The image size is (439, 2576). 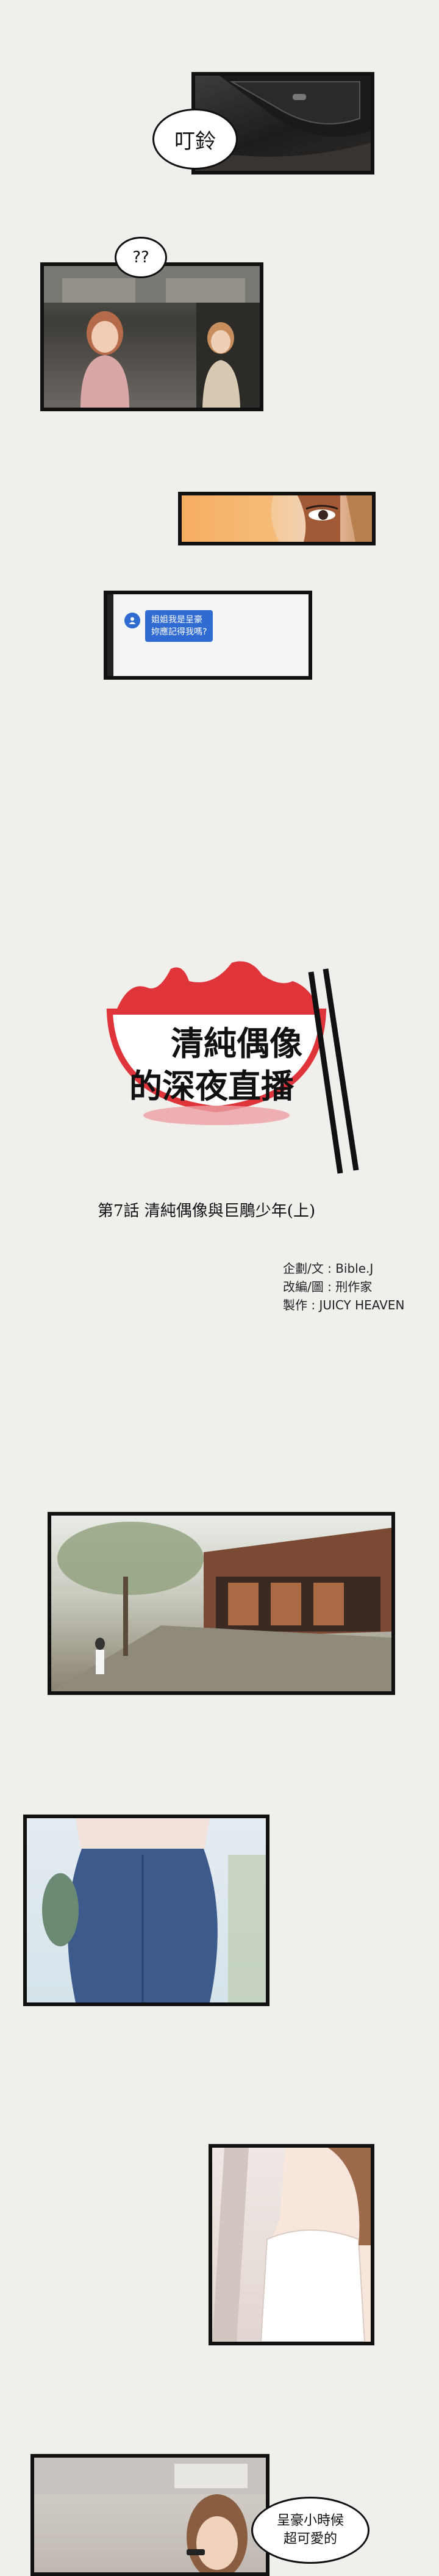 What do you see at coordinates (176, 620) in the screenshot?
I see `message-text-line1: 姐姐我是呈豪` at bounding box center [176, 620].